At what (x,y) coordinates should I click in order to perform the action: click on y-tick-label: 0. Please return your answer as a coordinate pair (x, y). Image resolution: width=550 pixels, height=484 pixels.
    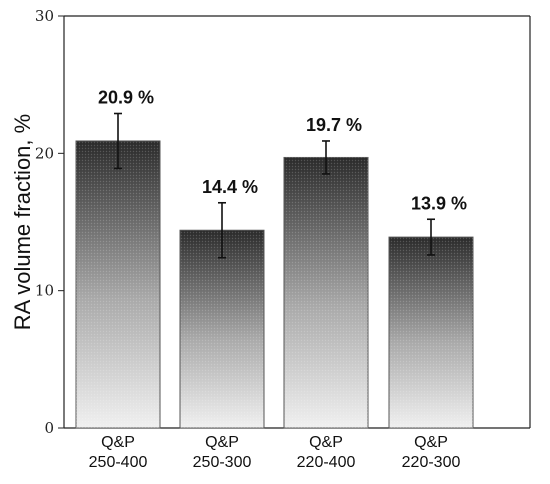
    Looking at the image, I should click on (49, 428).